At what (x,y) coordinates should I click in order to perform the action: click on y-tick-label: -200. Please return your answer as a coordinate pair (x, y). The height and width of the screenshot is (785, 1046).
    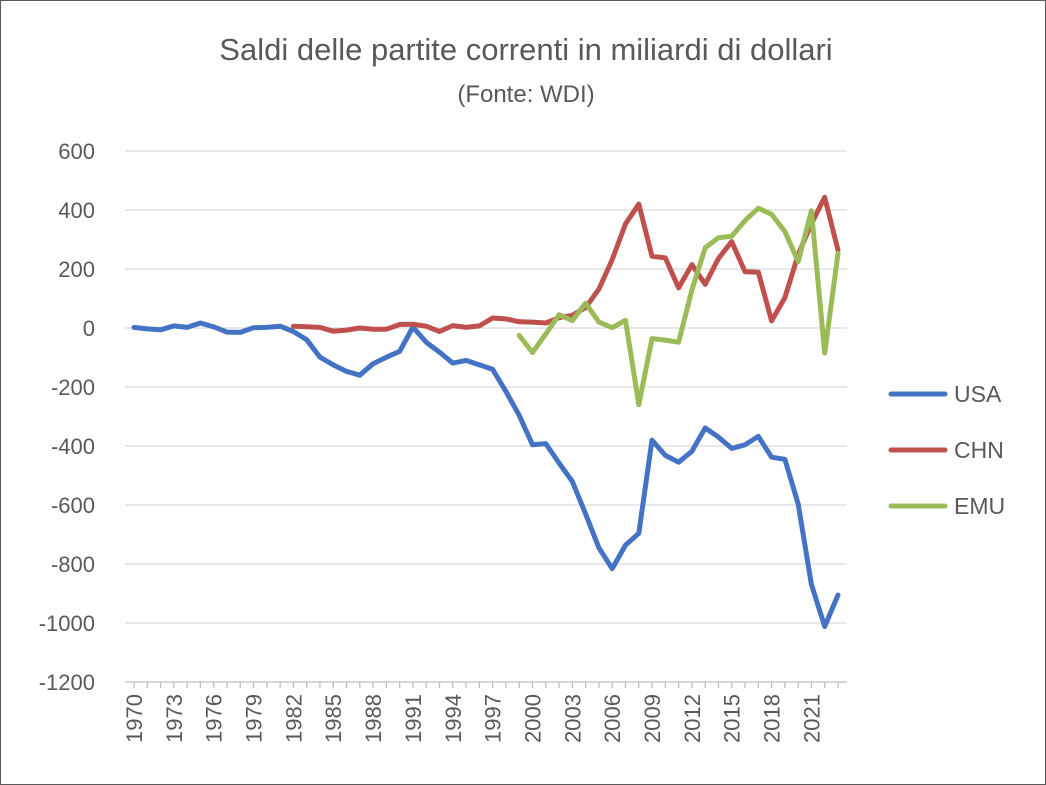
    Looking at the image, I should click on (73, 387).